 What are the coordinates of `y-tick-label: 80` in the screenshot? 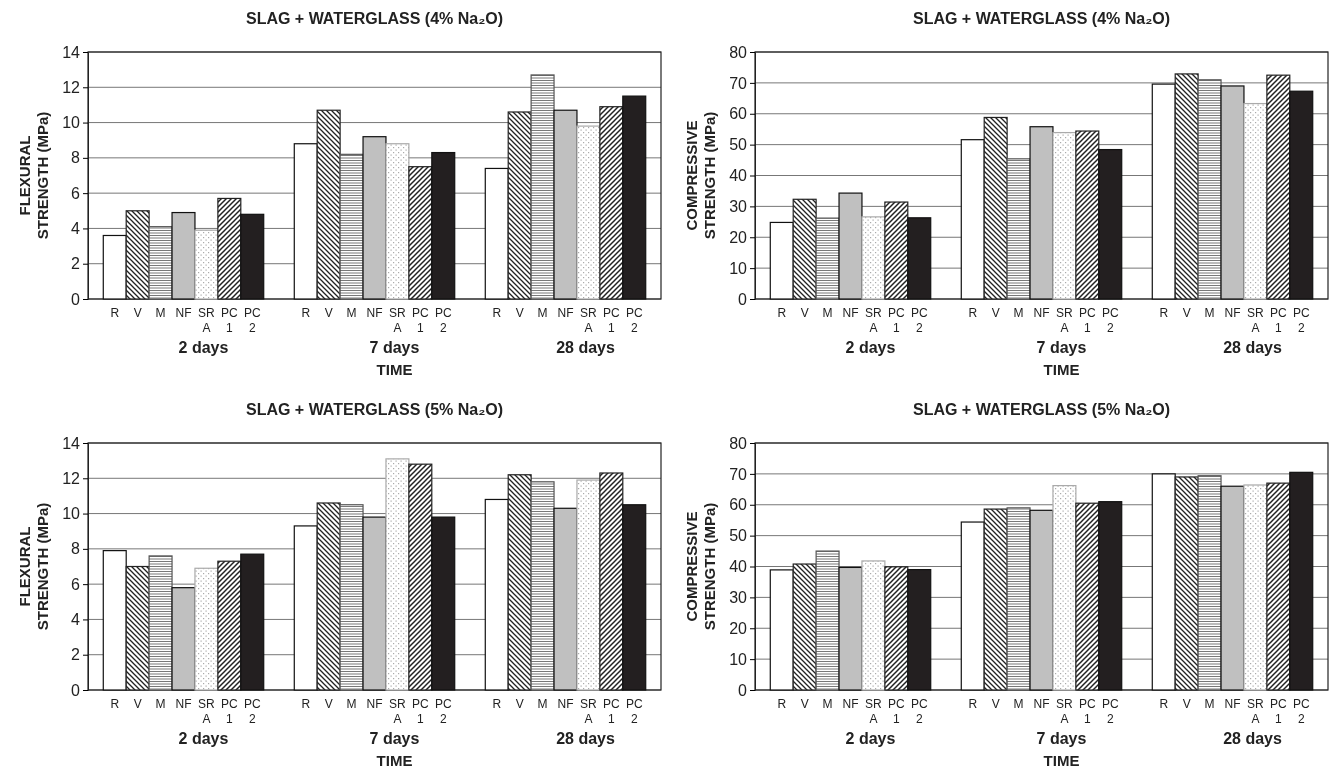 It's located at (738, 443).